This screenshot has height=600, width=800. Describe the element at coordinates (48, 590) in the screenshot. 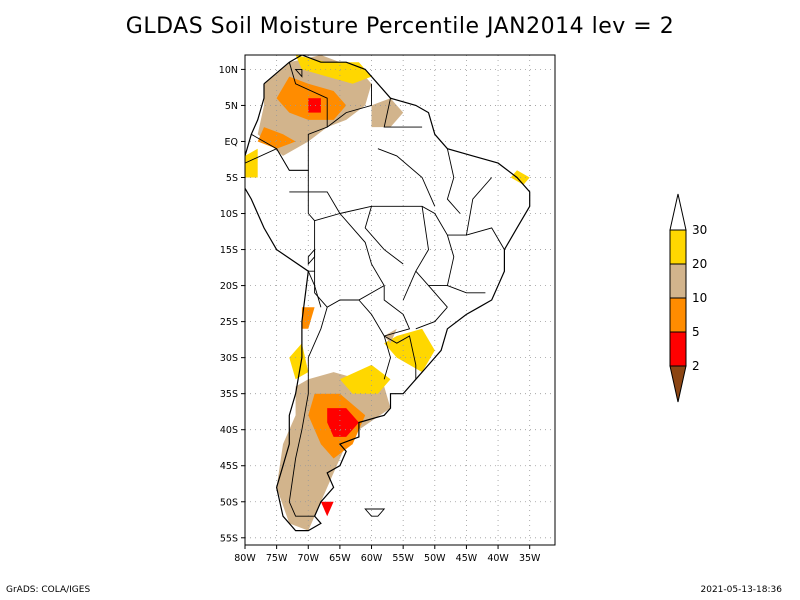

I see `footer-credit: GrADS: COLA/IGES` at that location.